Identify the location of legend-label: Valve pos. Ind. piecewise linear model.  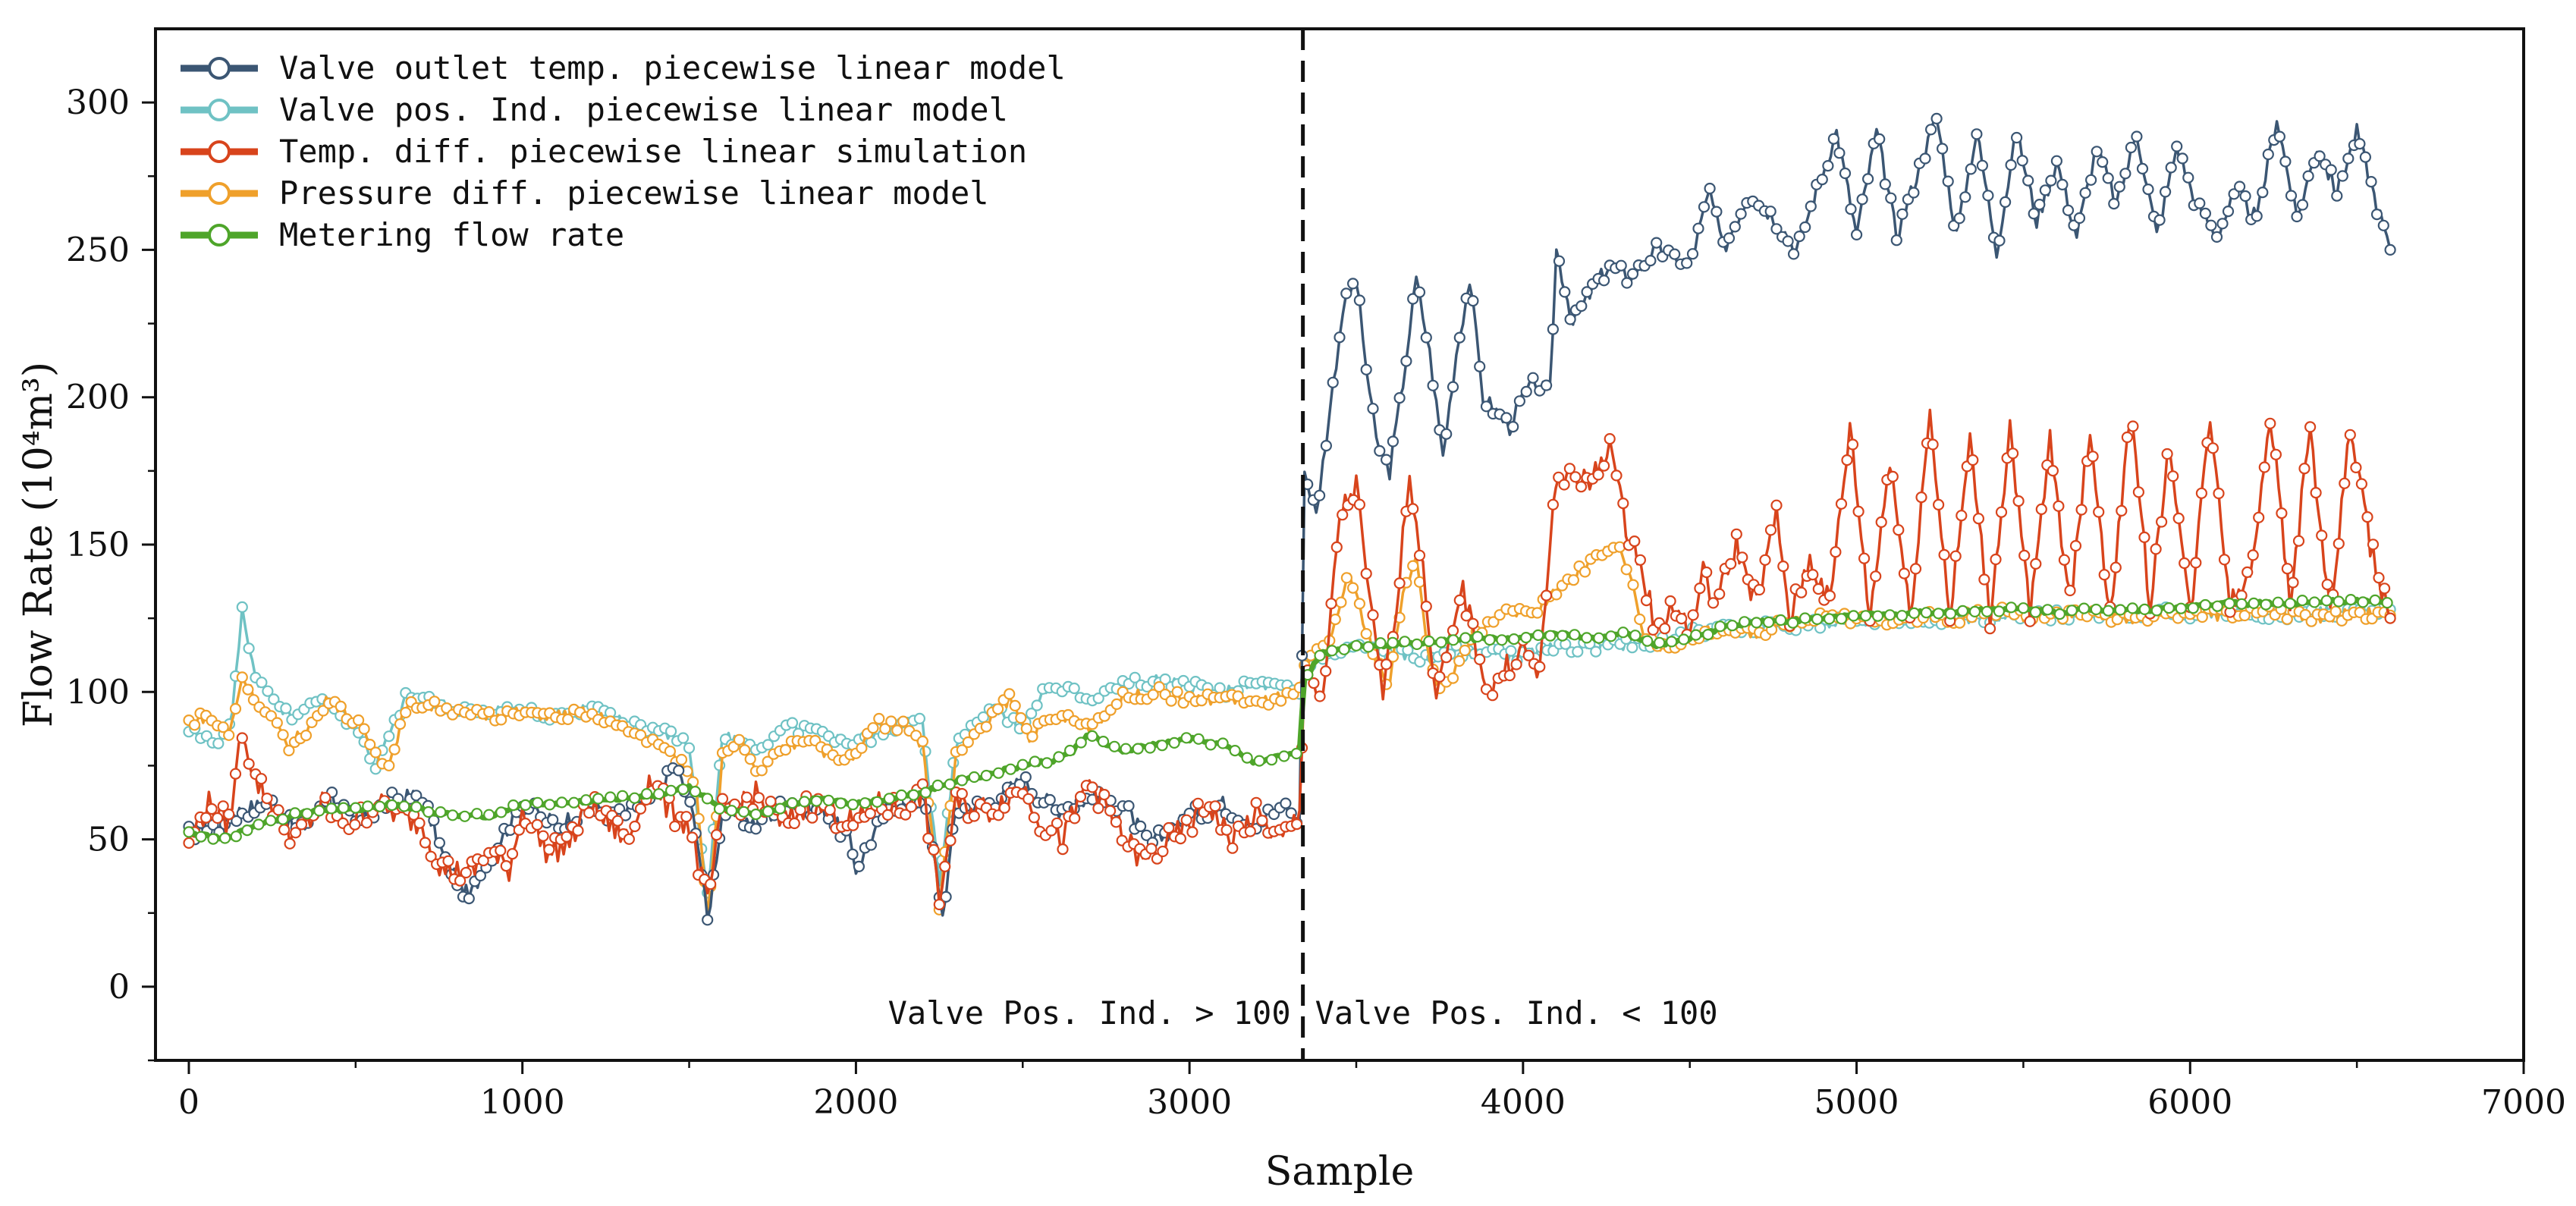
(643, 110).